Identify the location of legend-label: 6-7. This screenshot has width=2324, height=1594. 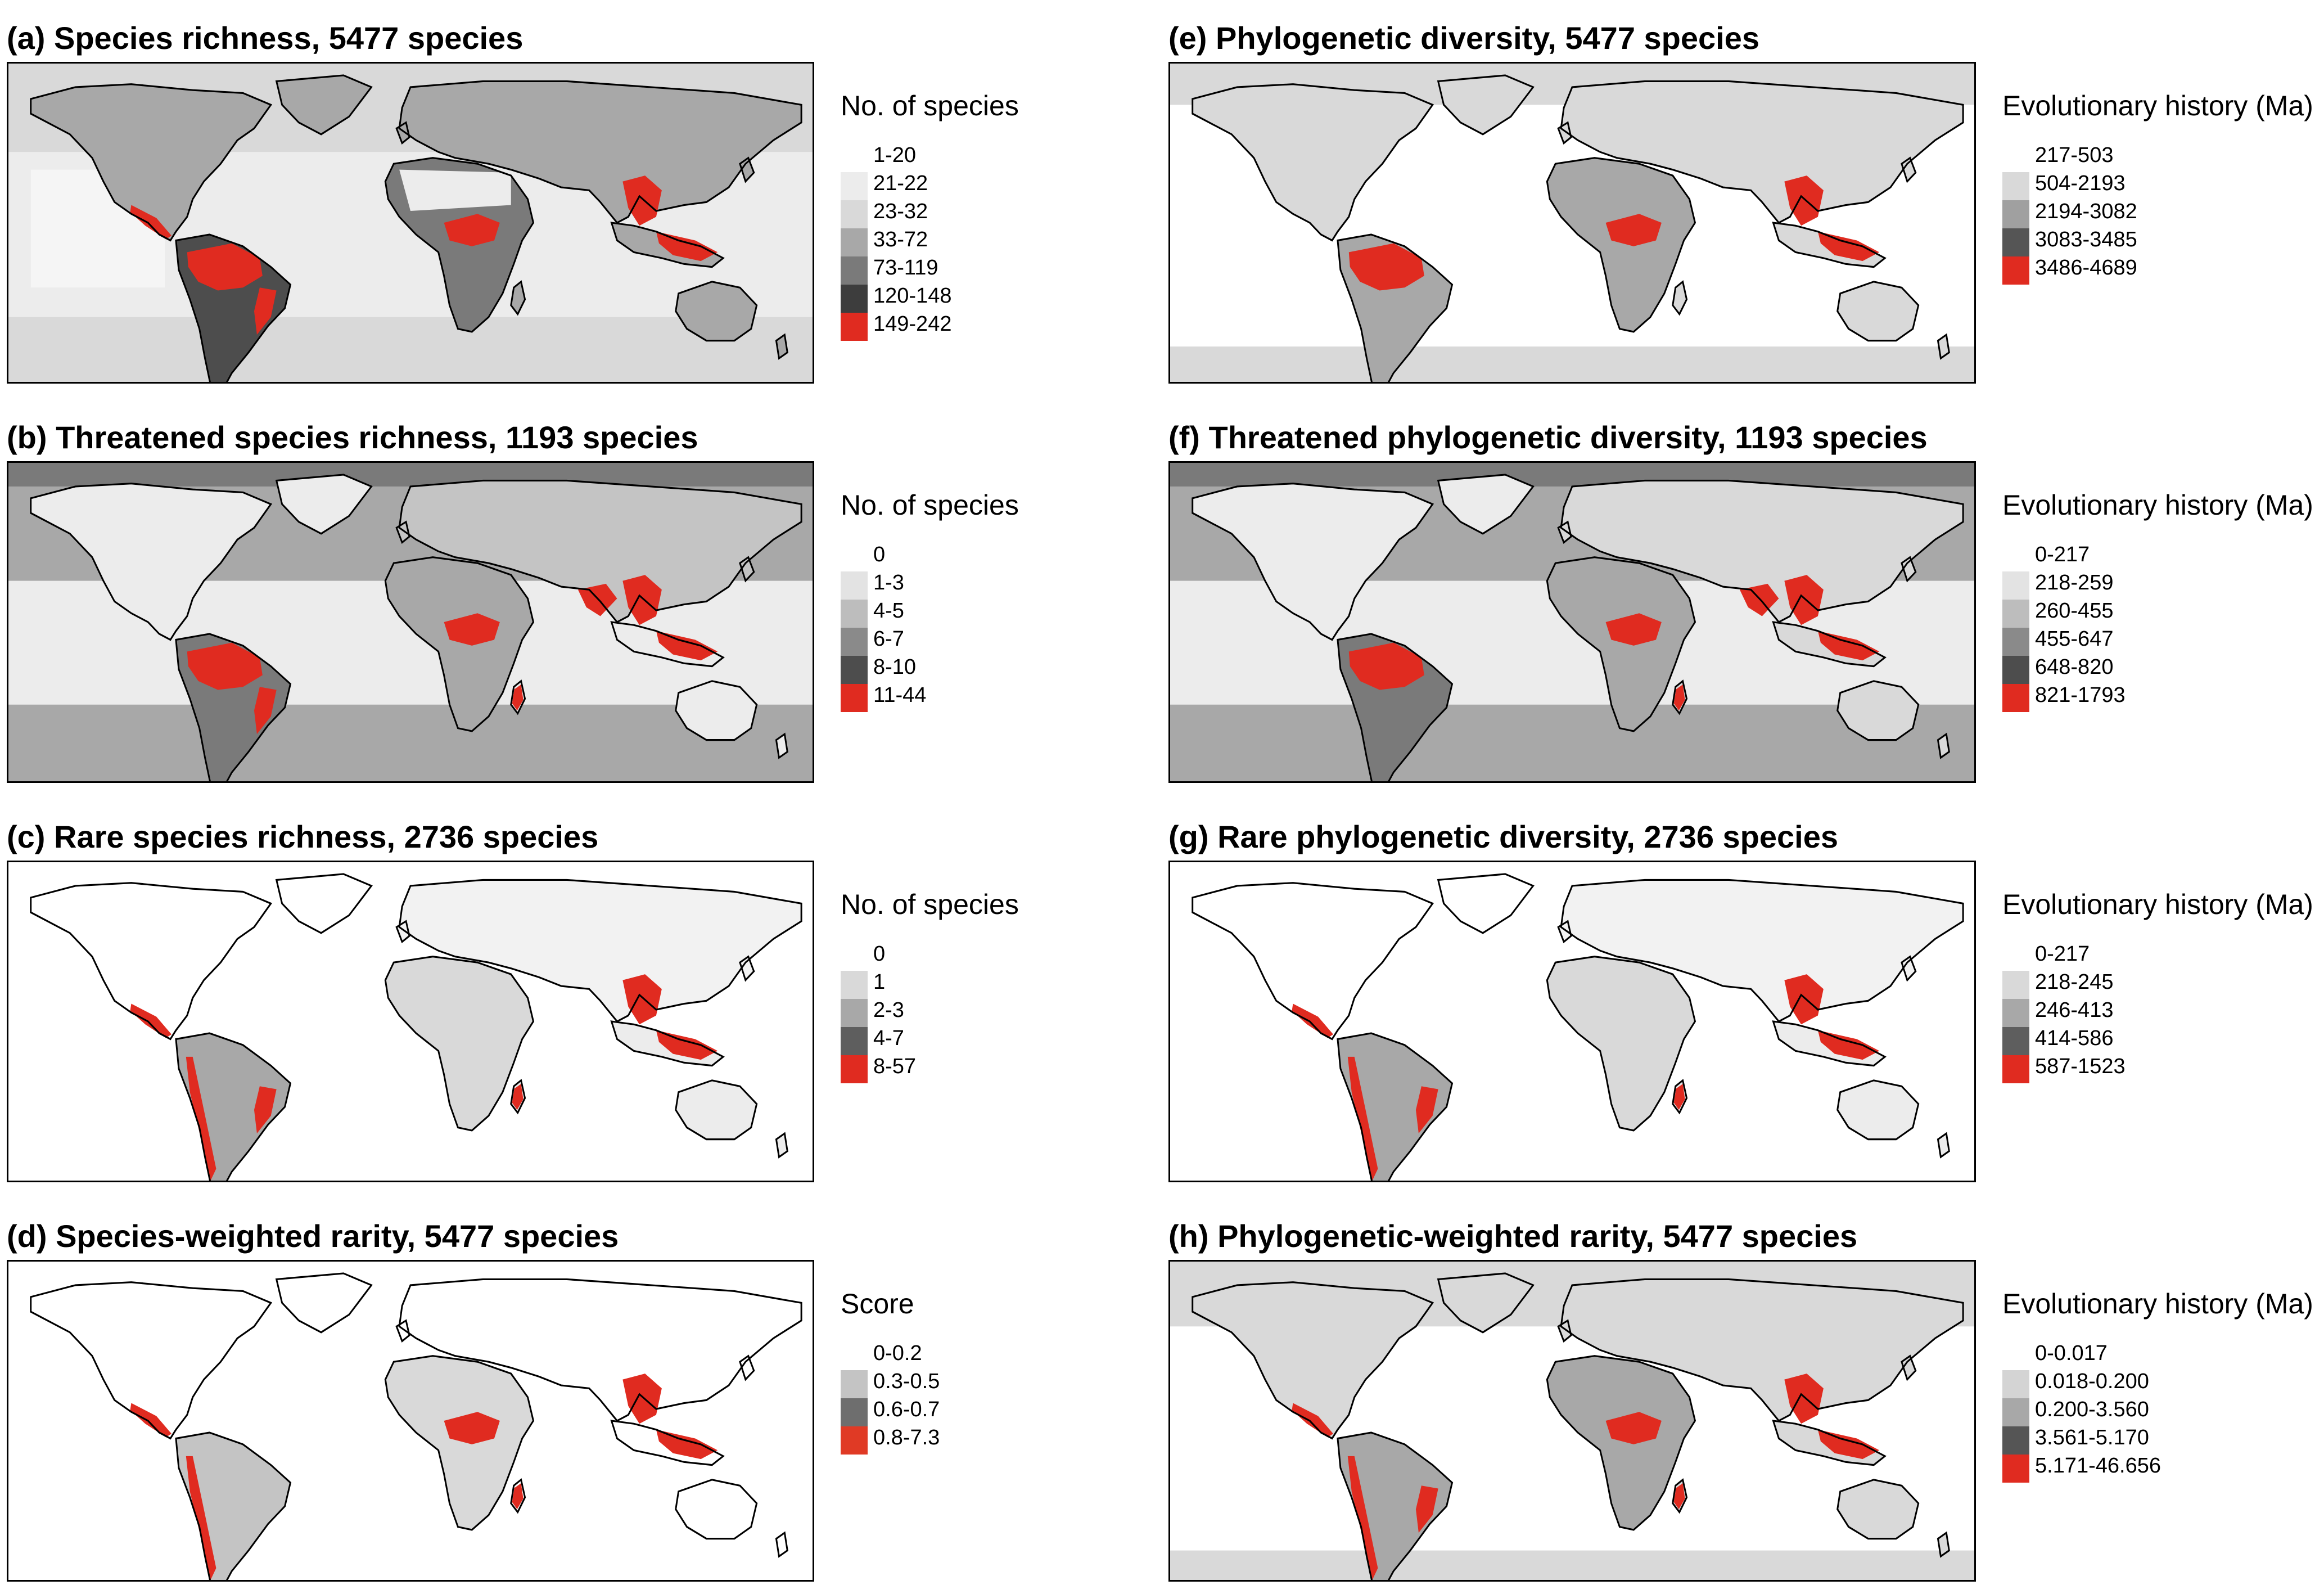
(889, 639).